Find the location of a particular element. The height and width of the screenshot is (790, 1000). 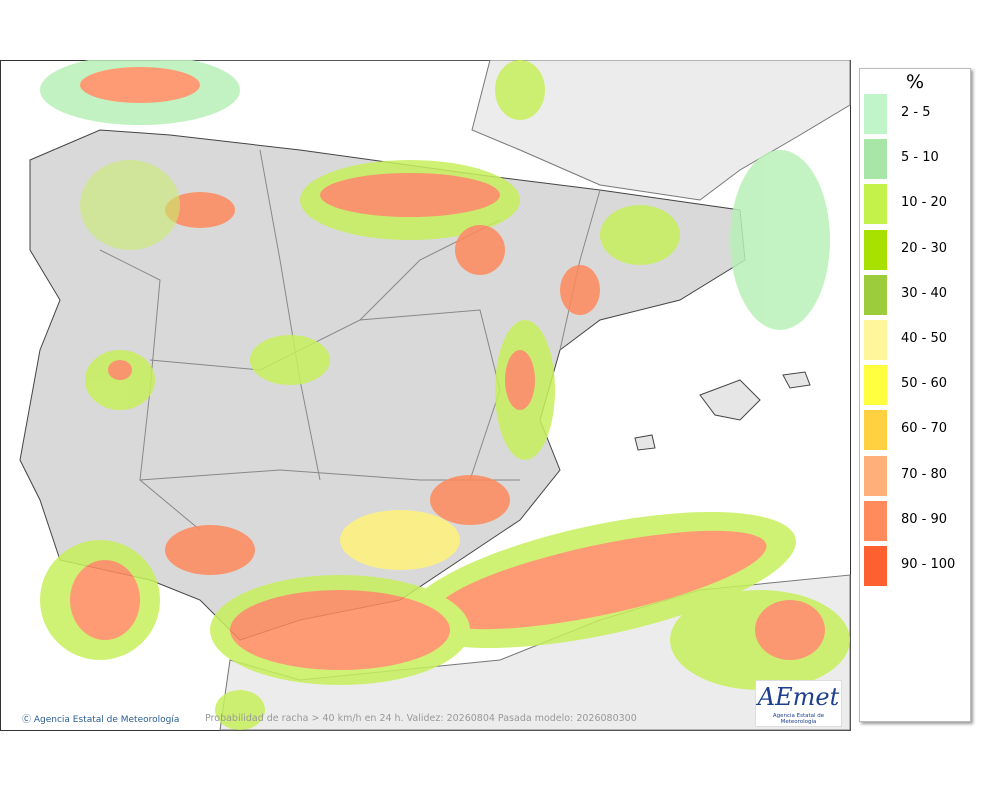

legend-label: 10 - 20 is located at coordinates (924, 203).